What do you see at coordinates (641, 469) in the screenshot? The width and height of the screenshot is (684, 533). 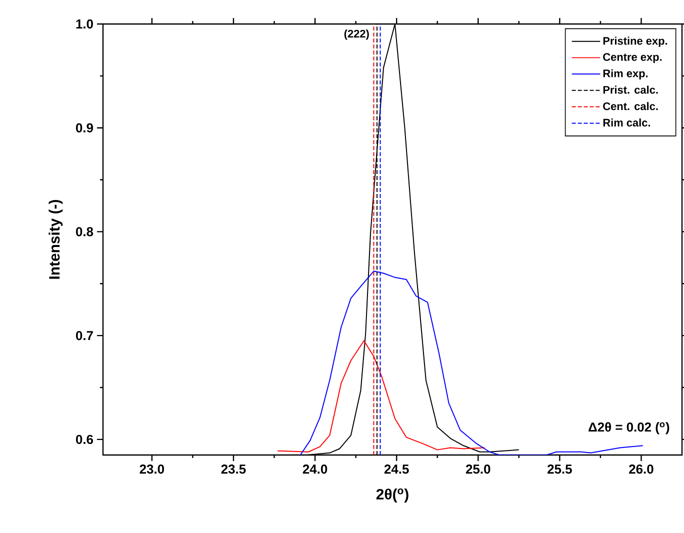 I see `x-tick-label: 26.0` at bounding box center [641, 469].